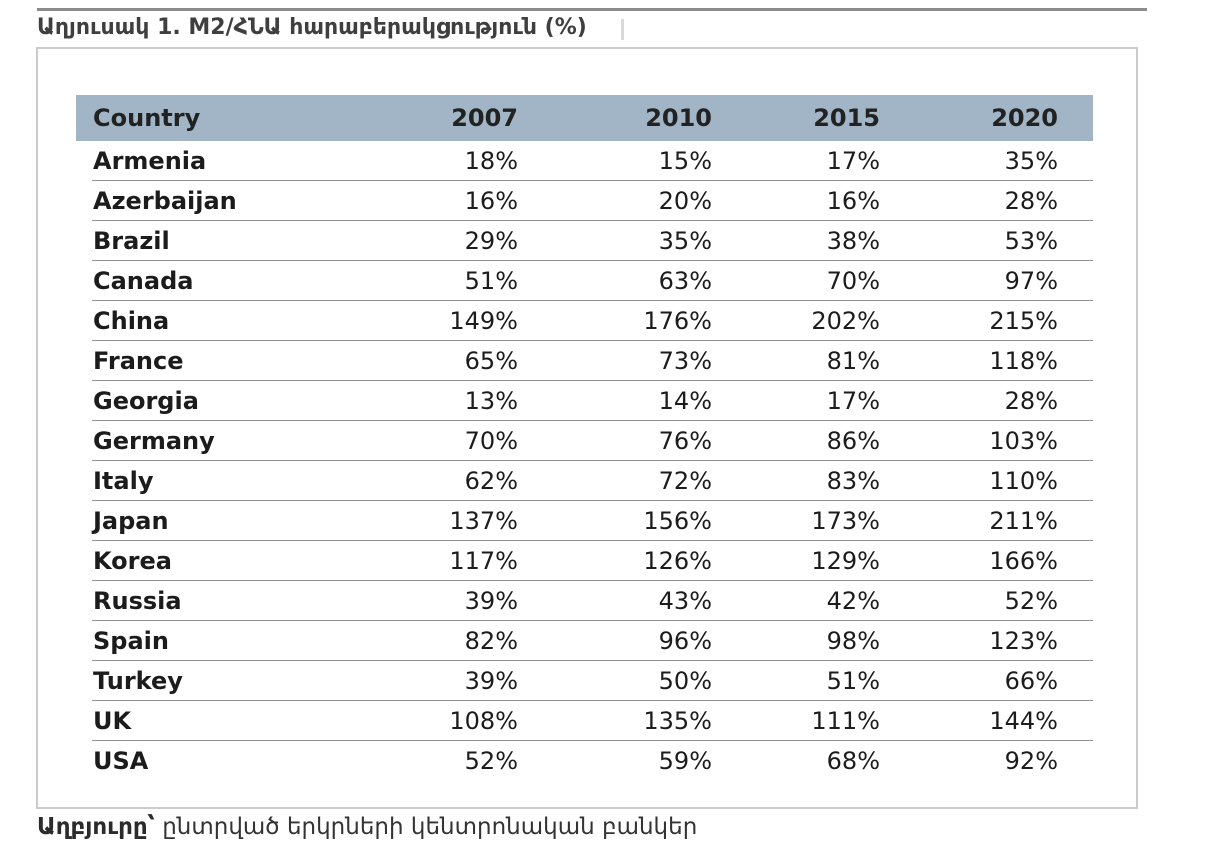 This screenshot has height=849, width=1223. What do you see at coordinates (132, 561) in the screenshot?
I see `country-cell: Korea` at bounding box center [132, 561].